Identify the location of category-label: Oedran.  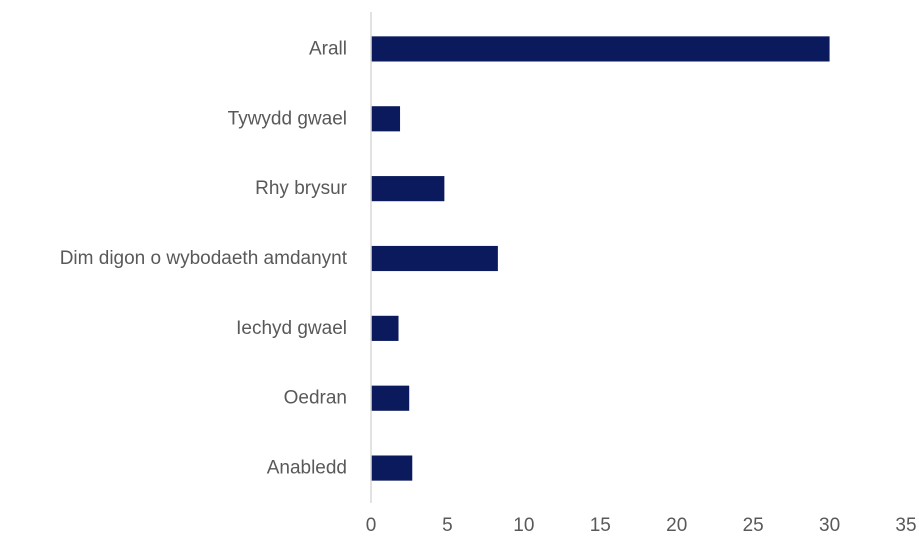
(315, 398).